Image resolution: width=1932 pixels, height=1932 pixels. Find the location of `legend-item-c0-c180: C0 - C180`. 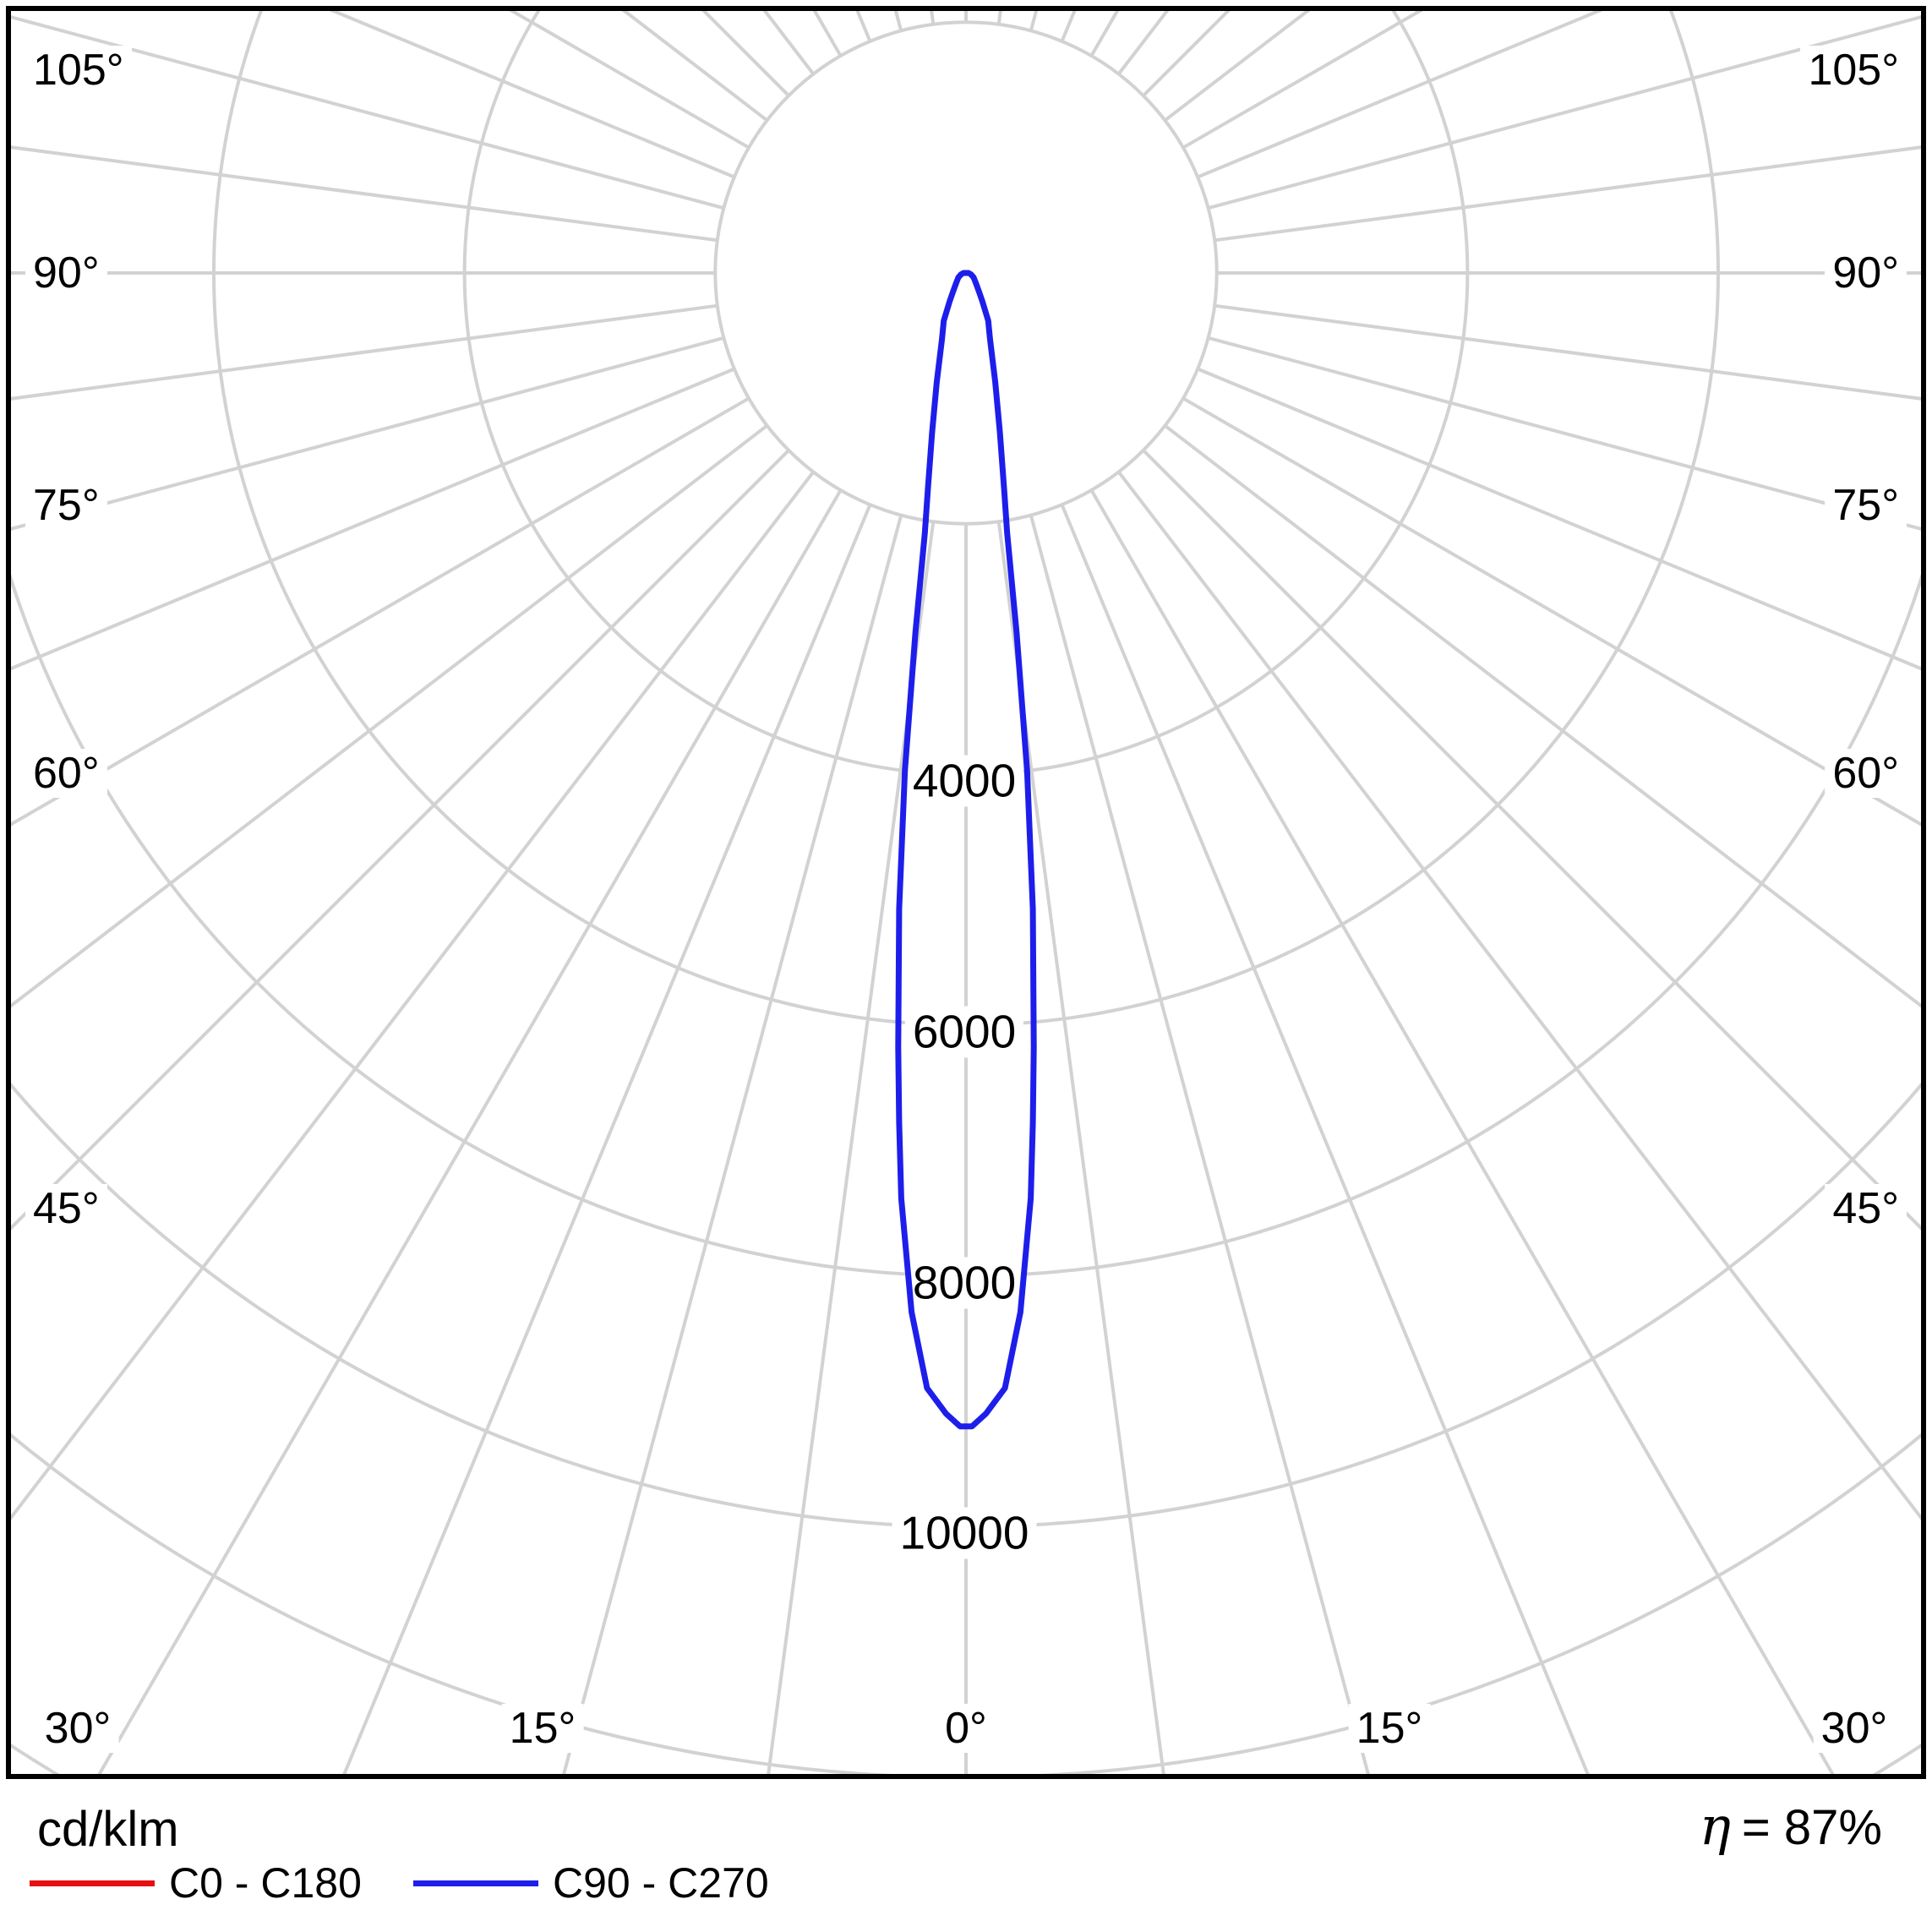

legend-item-c0-c180: C0 - C180 is located at coordinates (196, 1883).